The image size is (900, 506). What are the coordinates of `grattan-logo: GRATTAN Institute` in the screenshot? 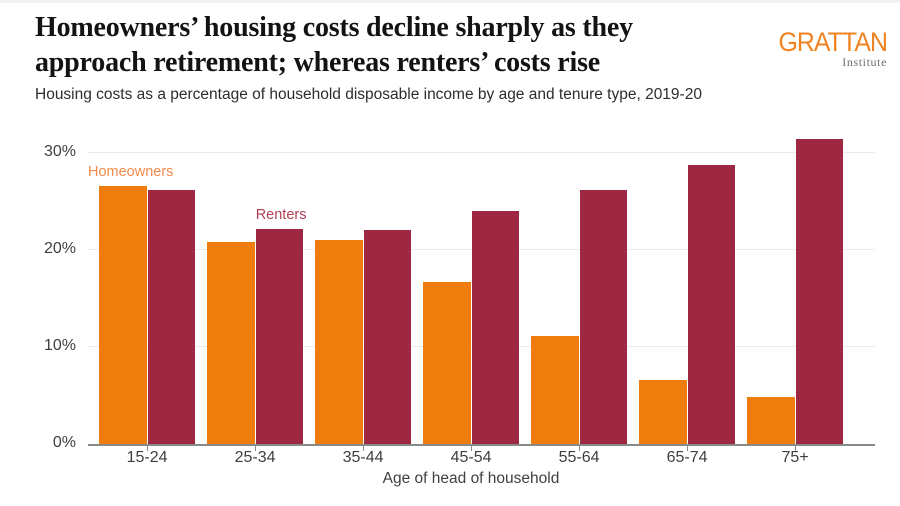 It's located at (828, 49).